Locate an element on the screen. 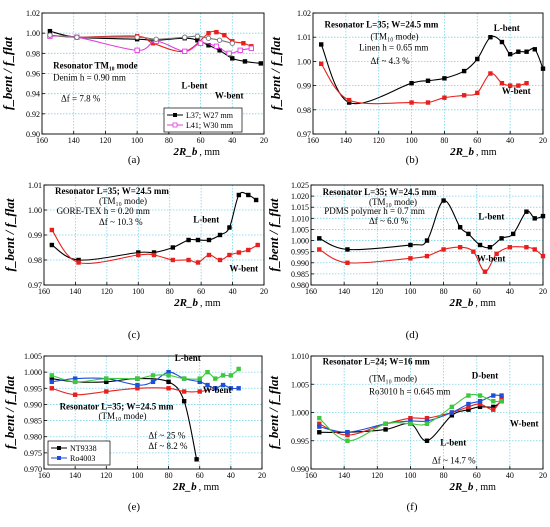 This screenshot has width=550, height=527. x-tick-label: 60 is located at coordinates (477, 140).